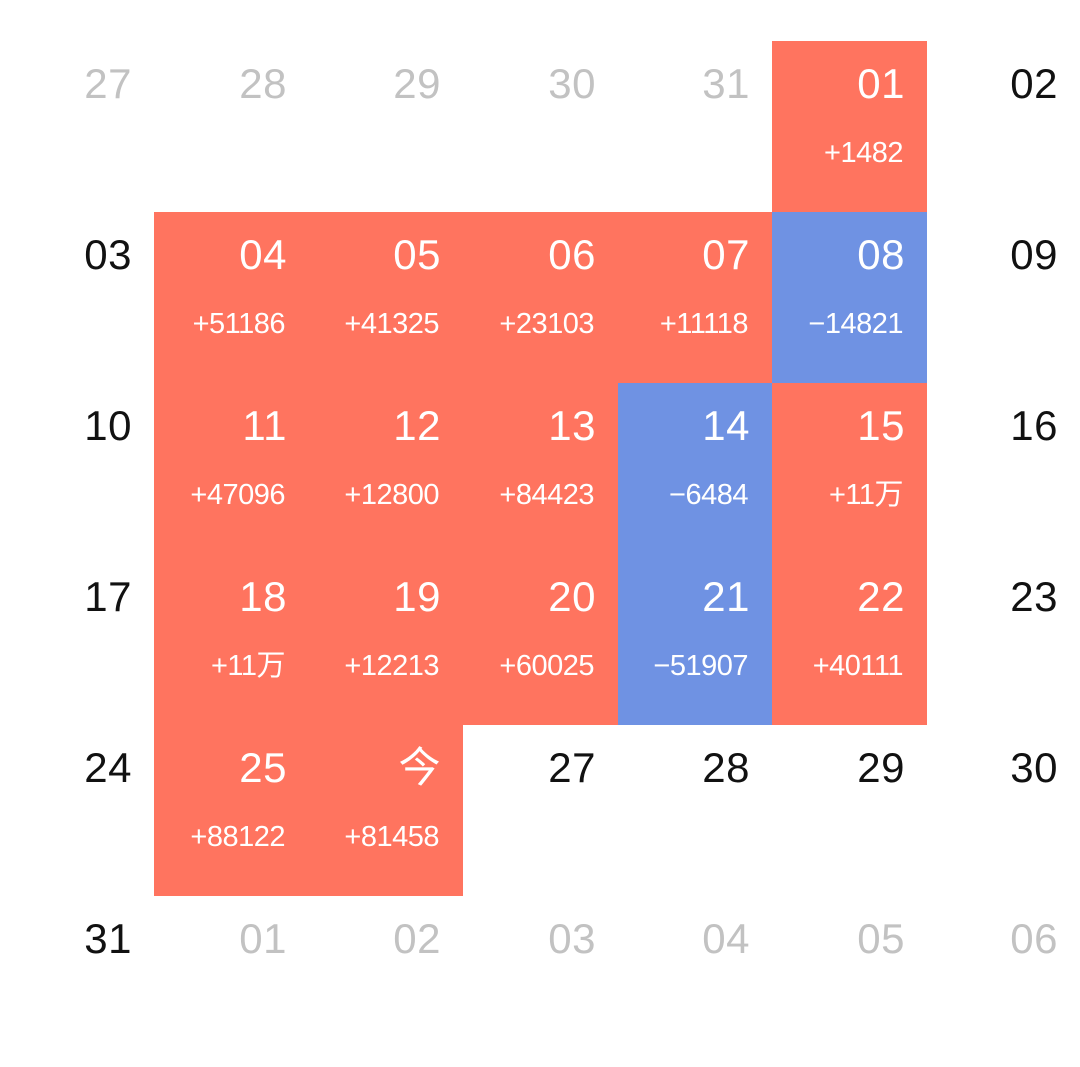 This screenshot has height=1067, width=1080. What do you see at coordinates (386, 810) in the screenshot?
I see `calendar-day-cell: 今 +81458` at bounding box center [386, 810].